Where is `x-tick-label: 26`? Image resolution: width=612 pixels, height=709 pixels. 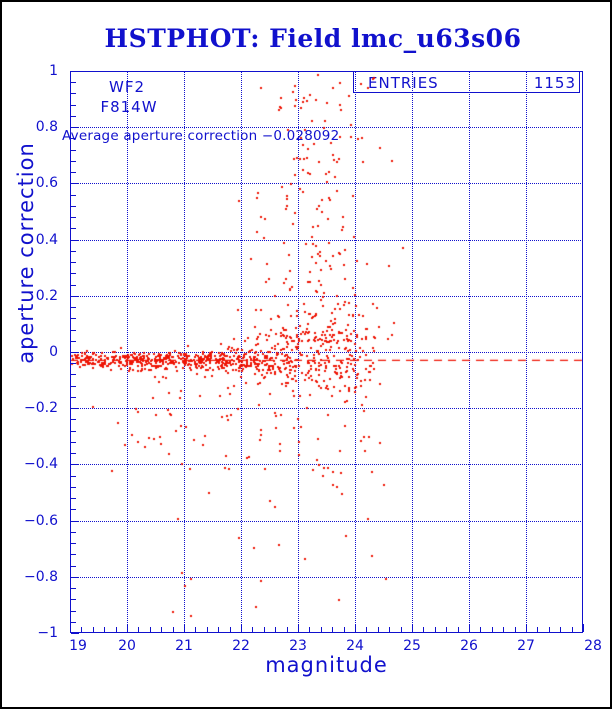
x-tick-label: 26 is located at coordinates (469, 646).